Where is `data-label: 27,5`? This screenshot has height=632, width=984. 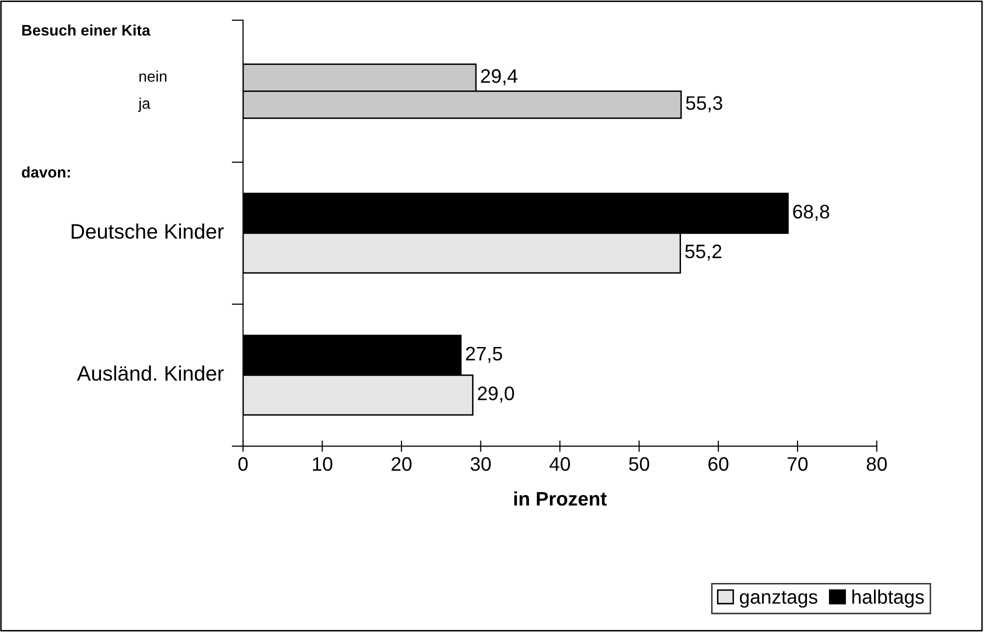
data-label: 27,5 is located at coordinates (484, 354).